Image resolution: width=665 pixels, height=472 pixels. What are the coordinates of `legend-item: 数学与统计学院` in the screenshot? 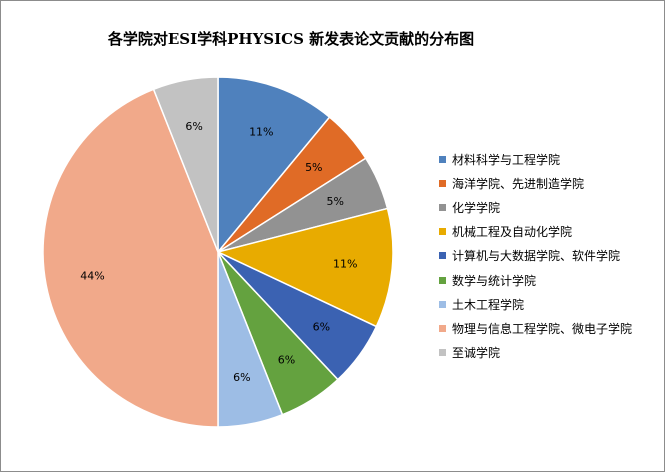 It's located at (535, 280).